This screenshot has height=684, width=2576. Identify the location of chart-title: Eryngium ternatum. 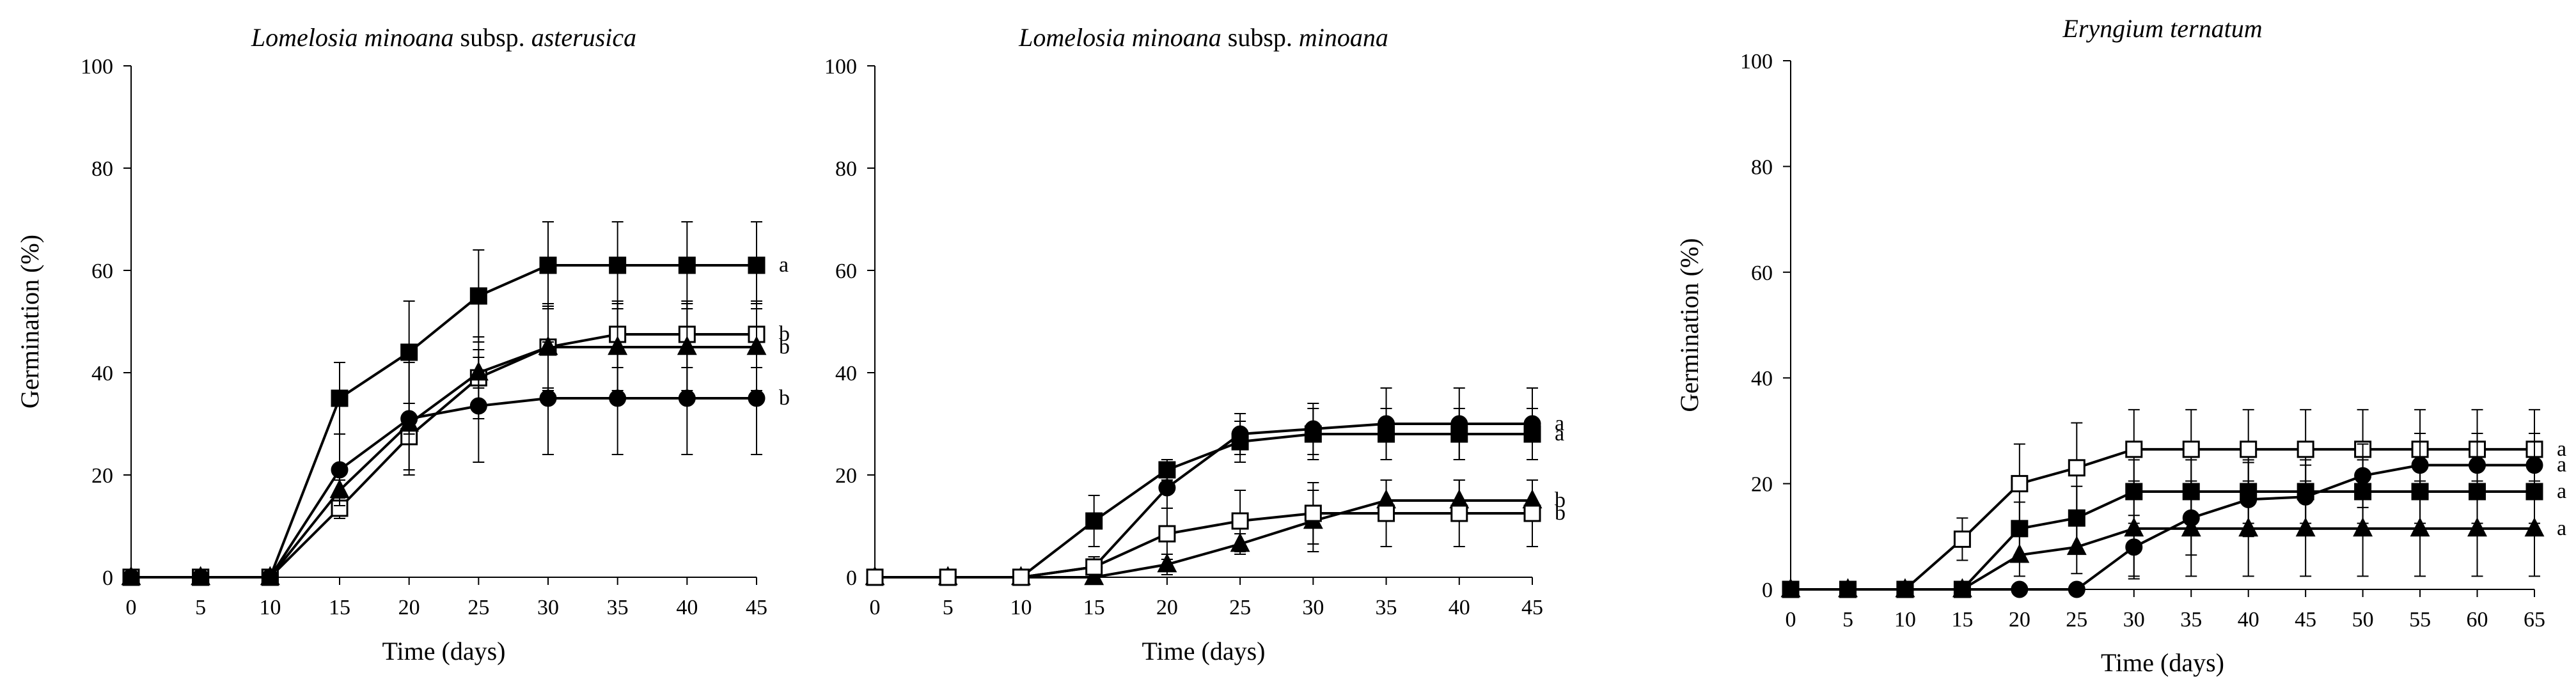
(2162, 28).